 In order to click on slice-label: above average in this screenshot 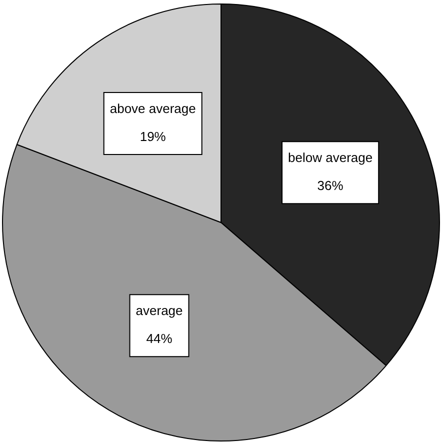, I will do `click(153, 108)`.